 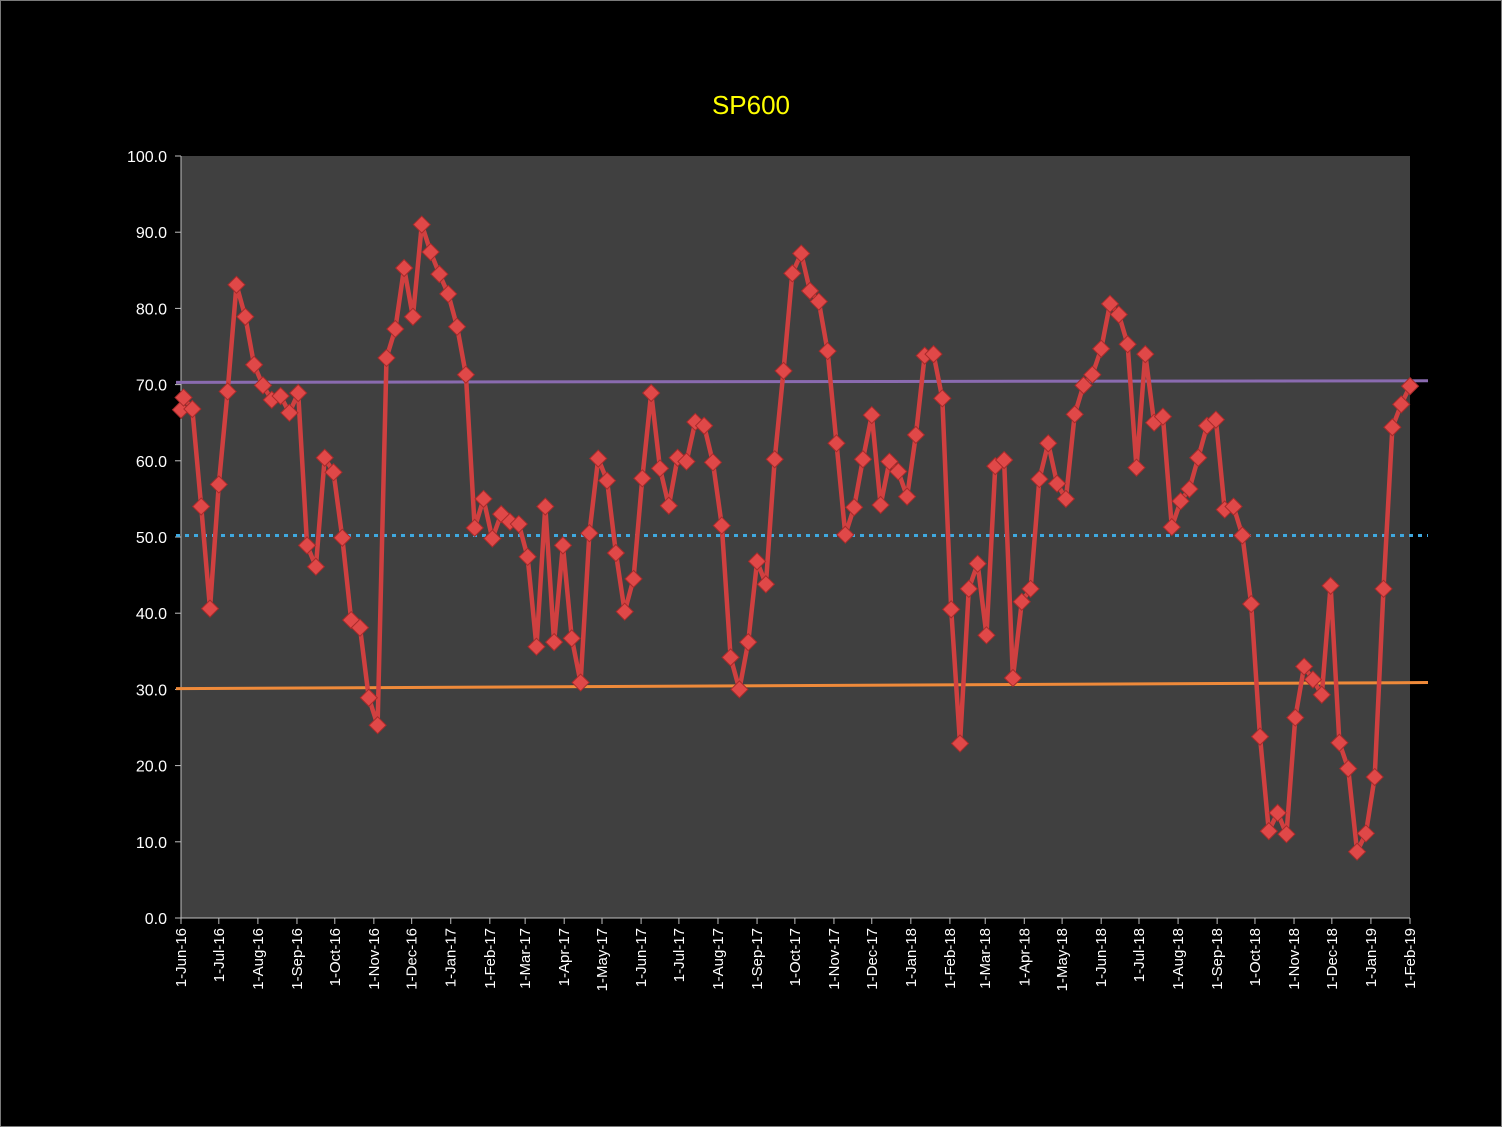 What do you see at coordinates (151, 614) in the screenshot?
I see `y-tick-label: 40.0` at bounding box center [151, 614].